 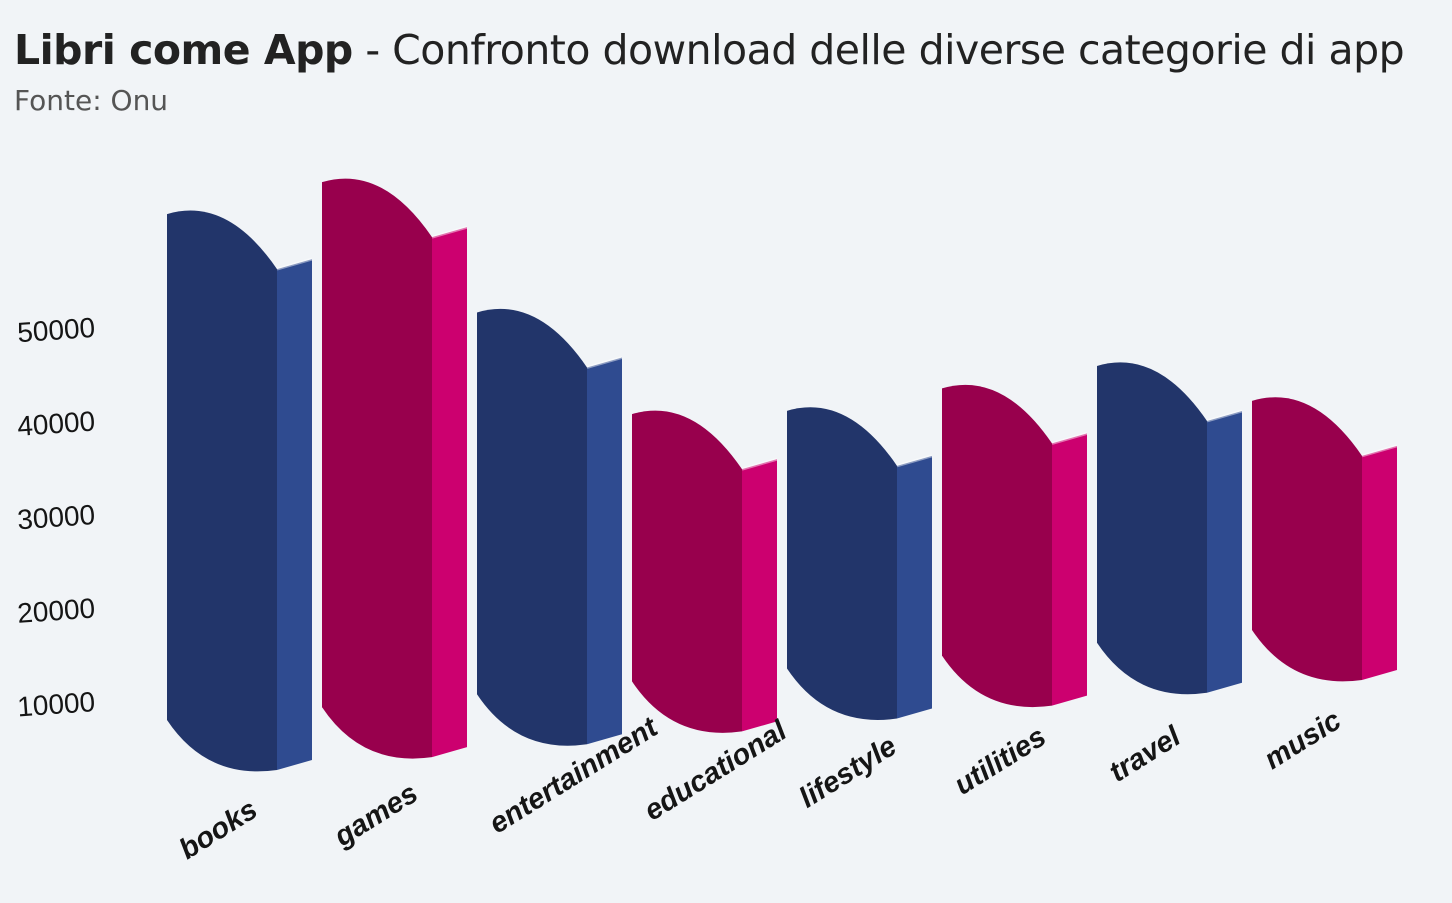 I want to click on chart-title-bold: Libri come App, so click(x=183, y=50).